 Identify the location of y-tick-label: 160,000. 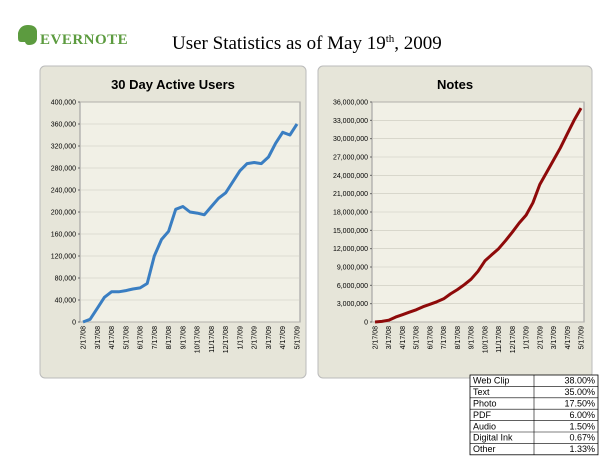
(63, 235).